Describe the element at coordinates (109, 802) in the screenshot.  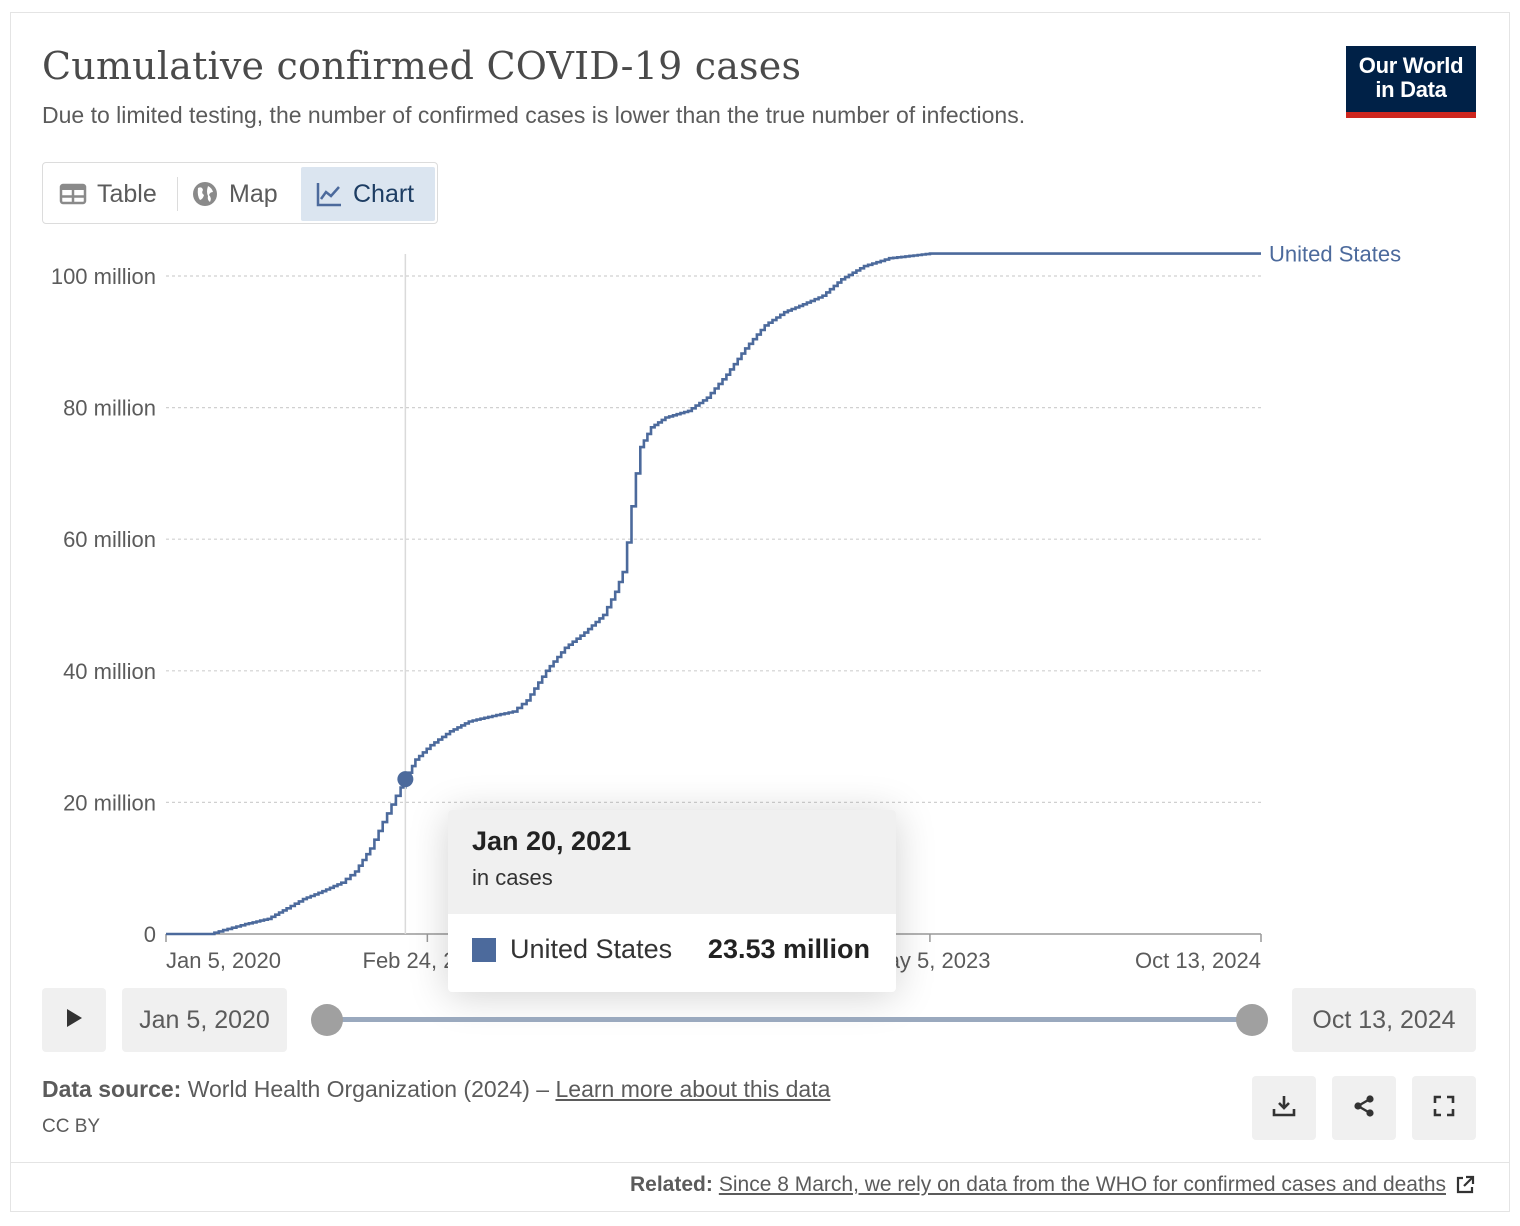
I see `y-tick-label: 20 million` at that location.